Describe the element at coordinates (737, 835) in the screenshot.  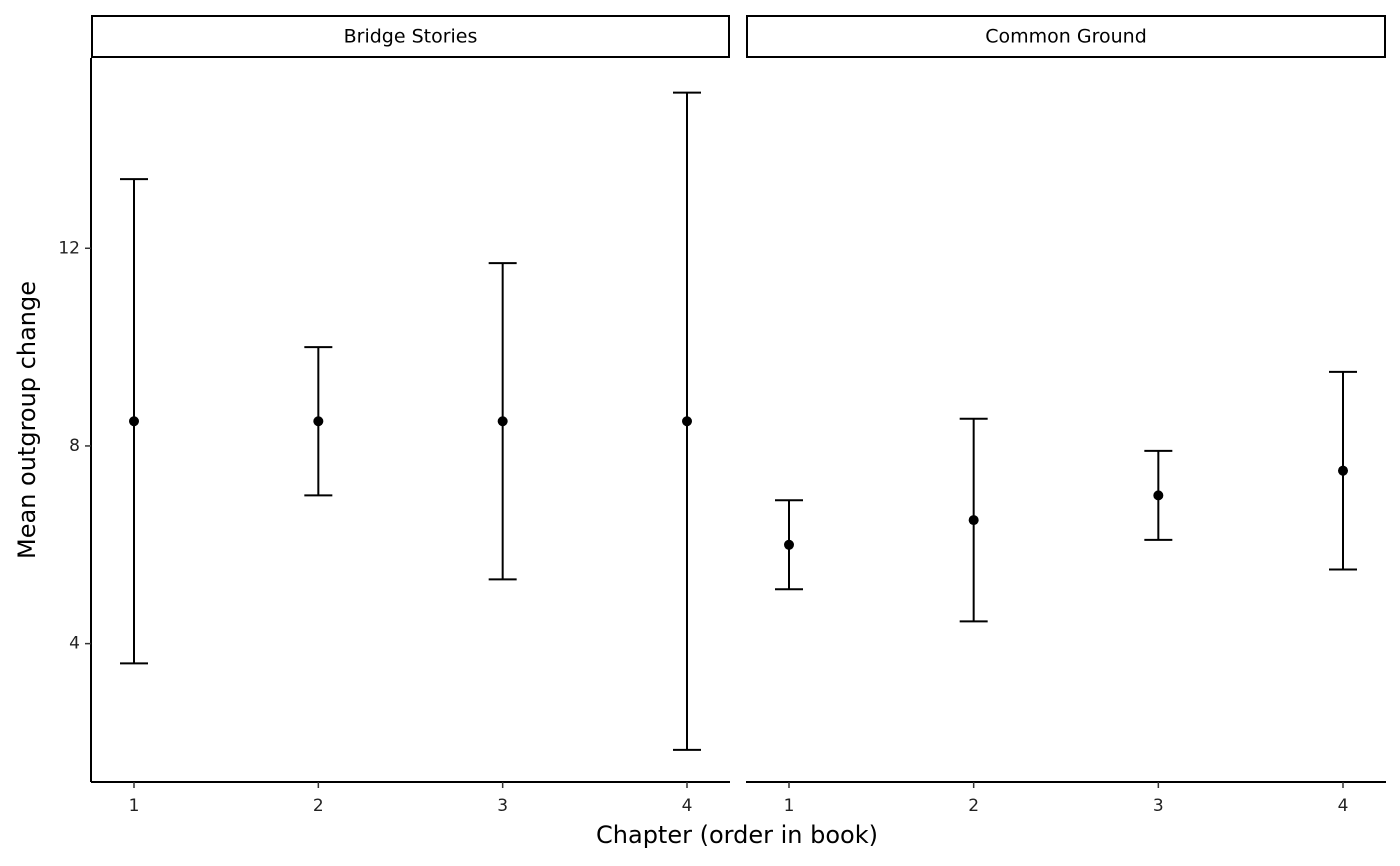
I see `x-axis-title: Chapter (order in book)` at that location.